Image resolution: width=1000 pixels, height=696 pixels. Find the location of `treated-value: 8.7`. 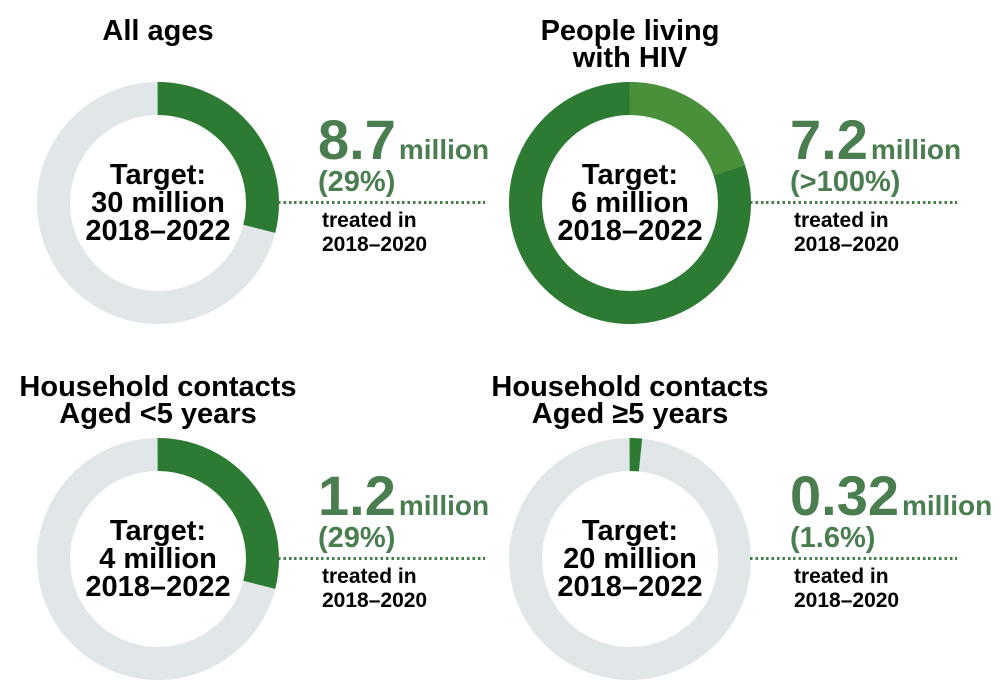

treated-value: 8.7 is located at coordinates (357, 139).